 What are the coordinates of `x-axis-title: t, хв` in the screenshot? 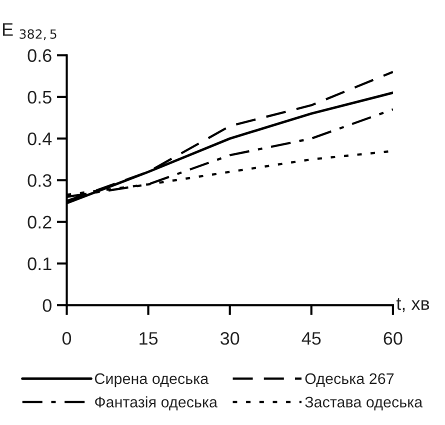 It's located at (413, 305).